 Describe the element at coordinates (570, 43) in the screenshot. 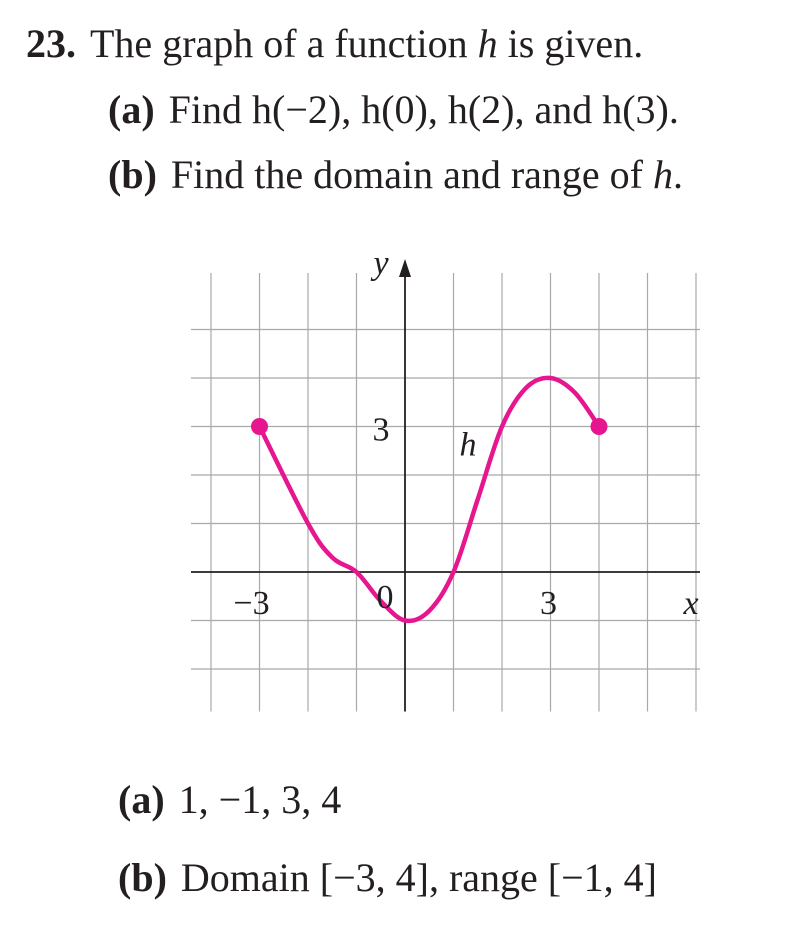

I see `statement-post: is given.` at that location.